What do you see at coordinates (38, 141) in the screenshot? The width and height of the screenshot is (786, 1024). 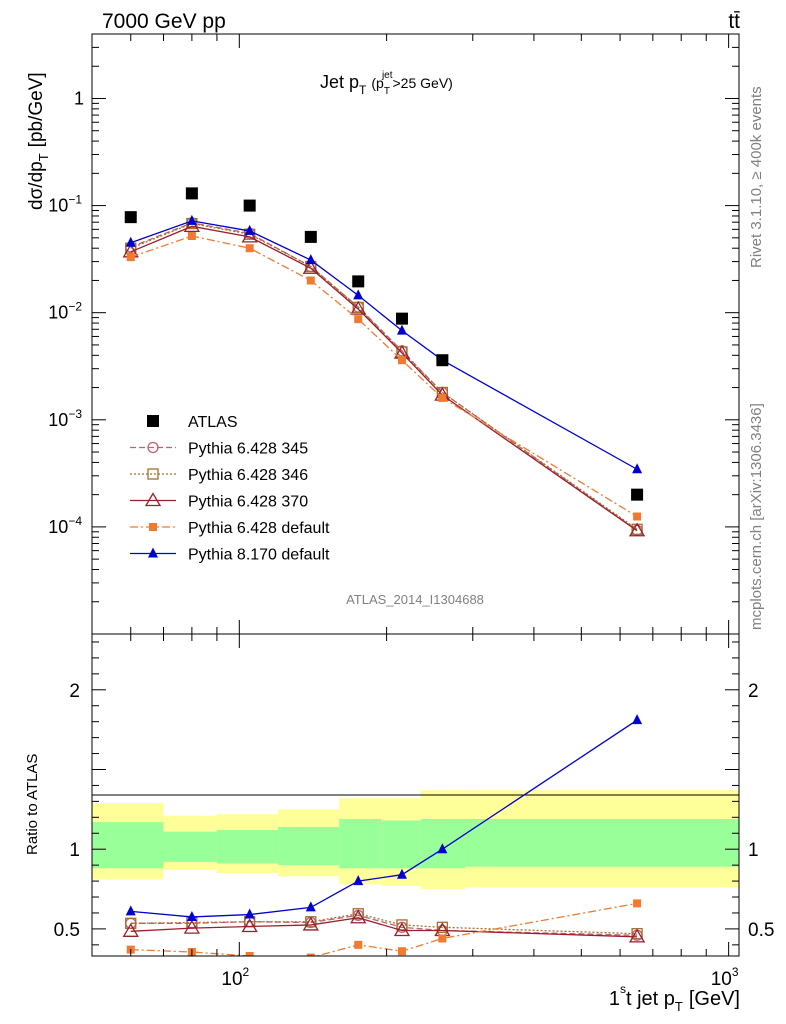 I see `main-y-axis-label: dσ/dpT[pb/GeV]` at bounding box center [38, 141].